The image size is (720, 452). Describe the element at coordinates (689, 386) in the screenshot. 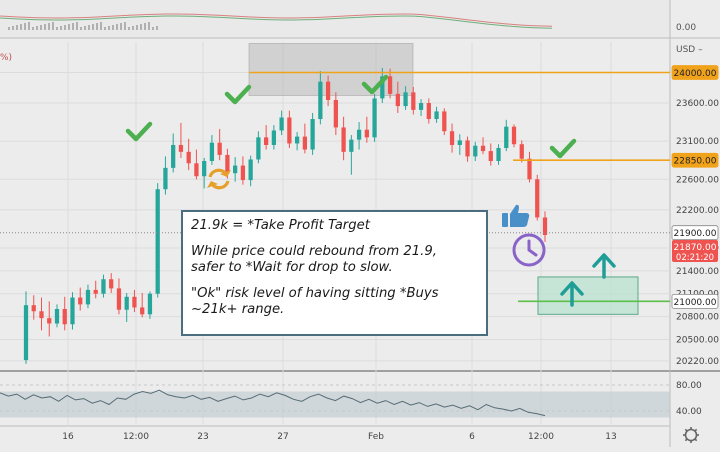

I see `oscillator-tick-label: 80.00` at that location.